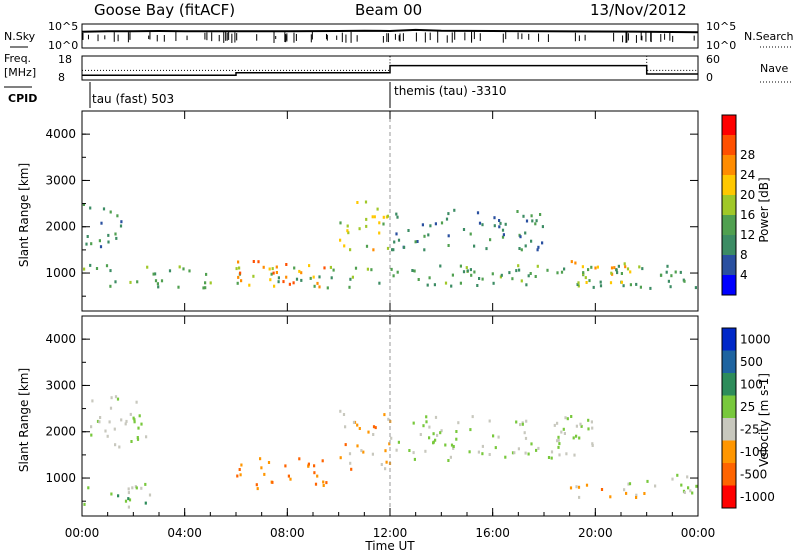 The width and height of the screenshot is (800, 554). What do you see at coordinates (492, 533) in the screenshot?
I see `x-tick-label: 16:00` at bounding box center [492, 533].